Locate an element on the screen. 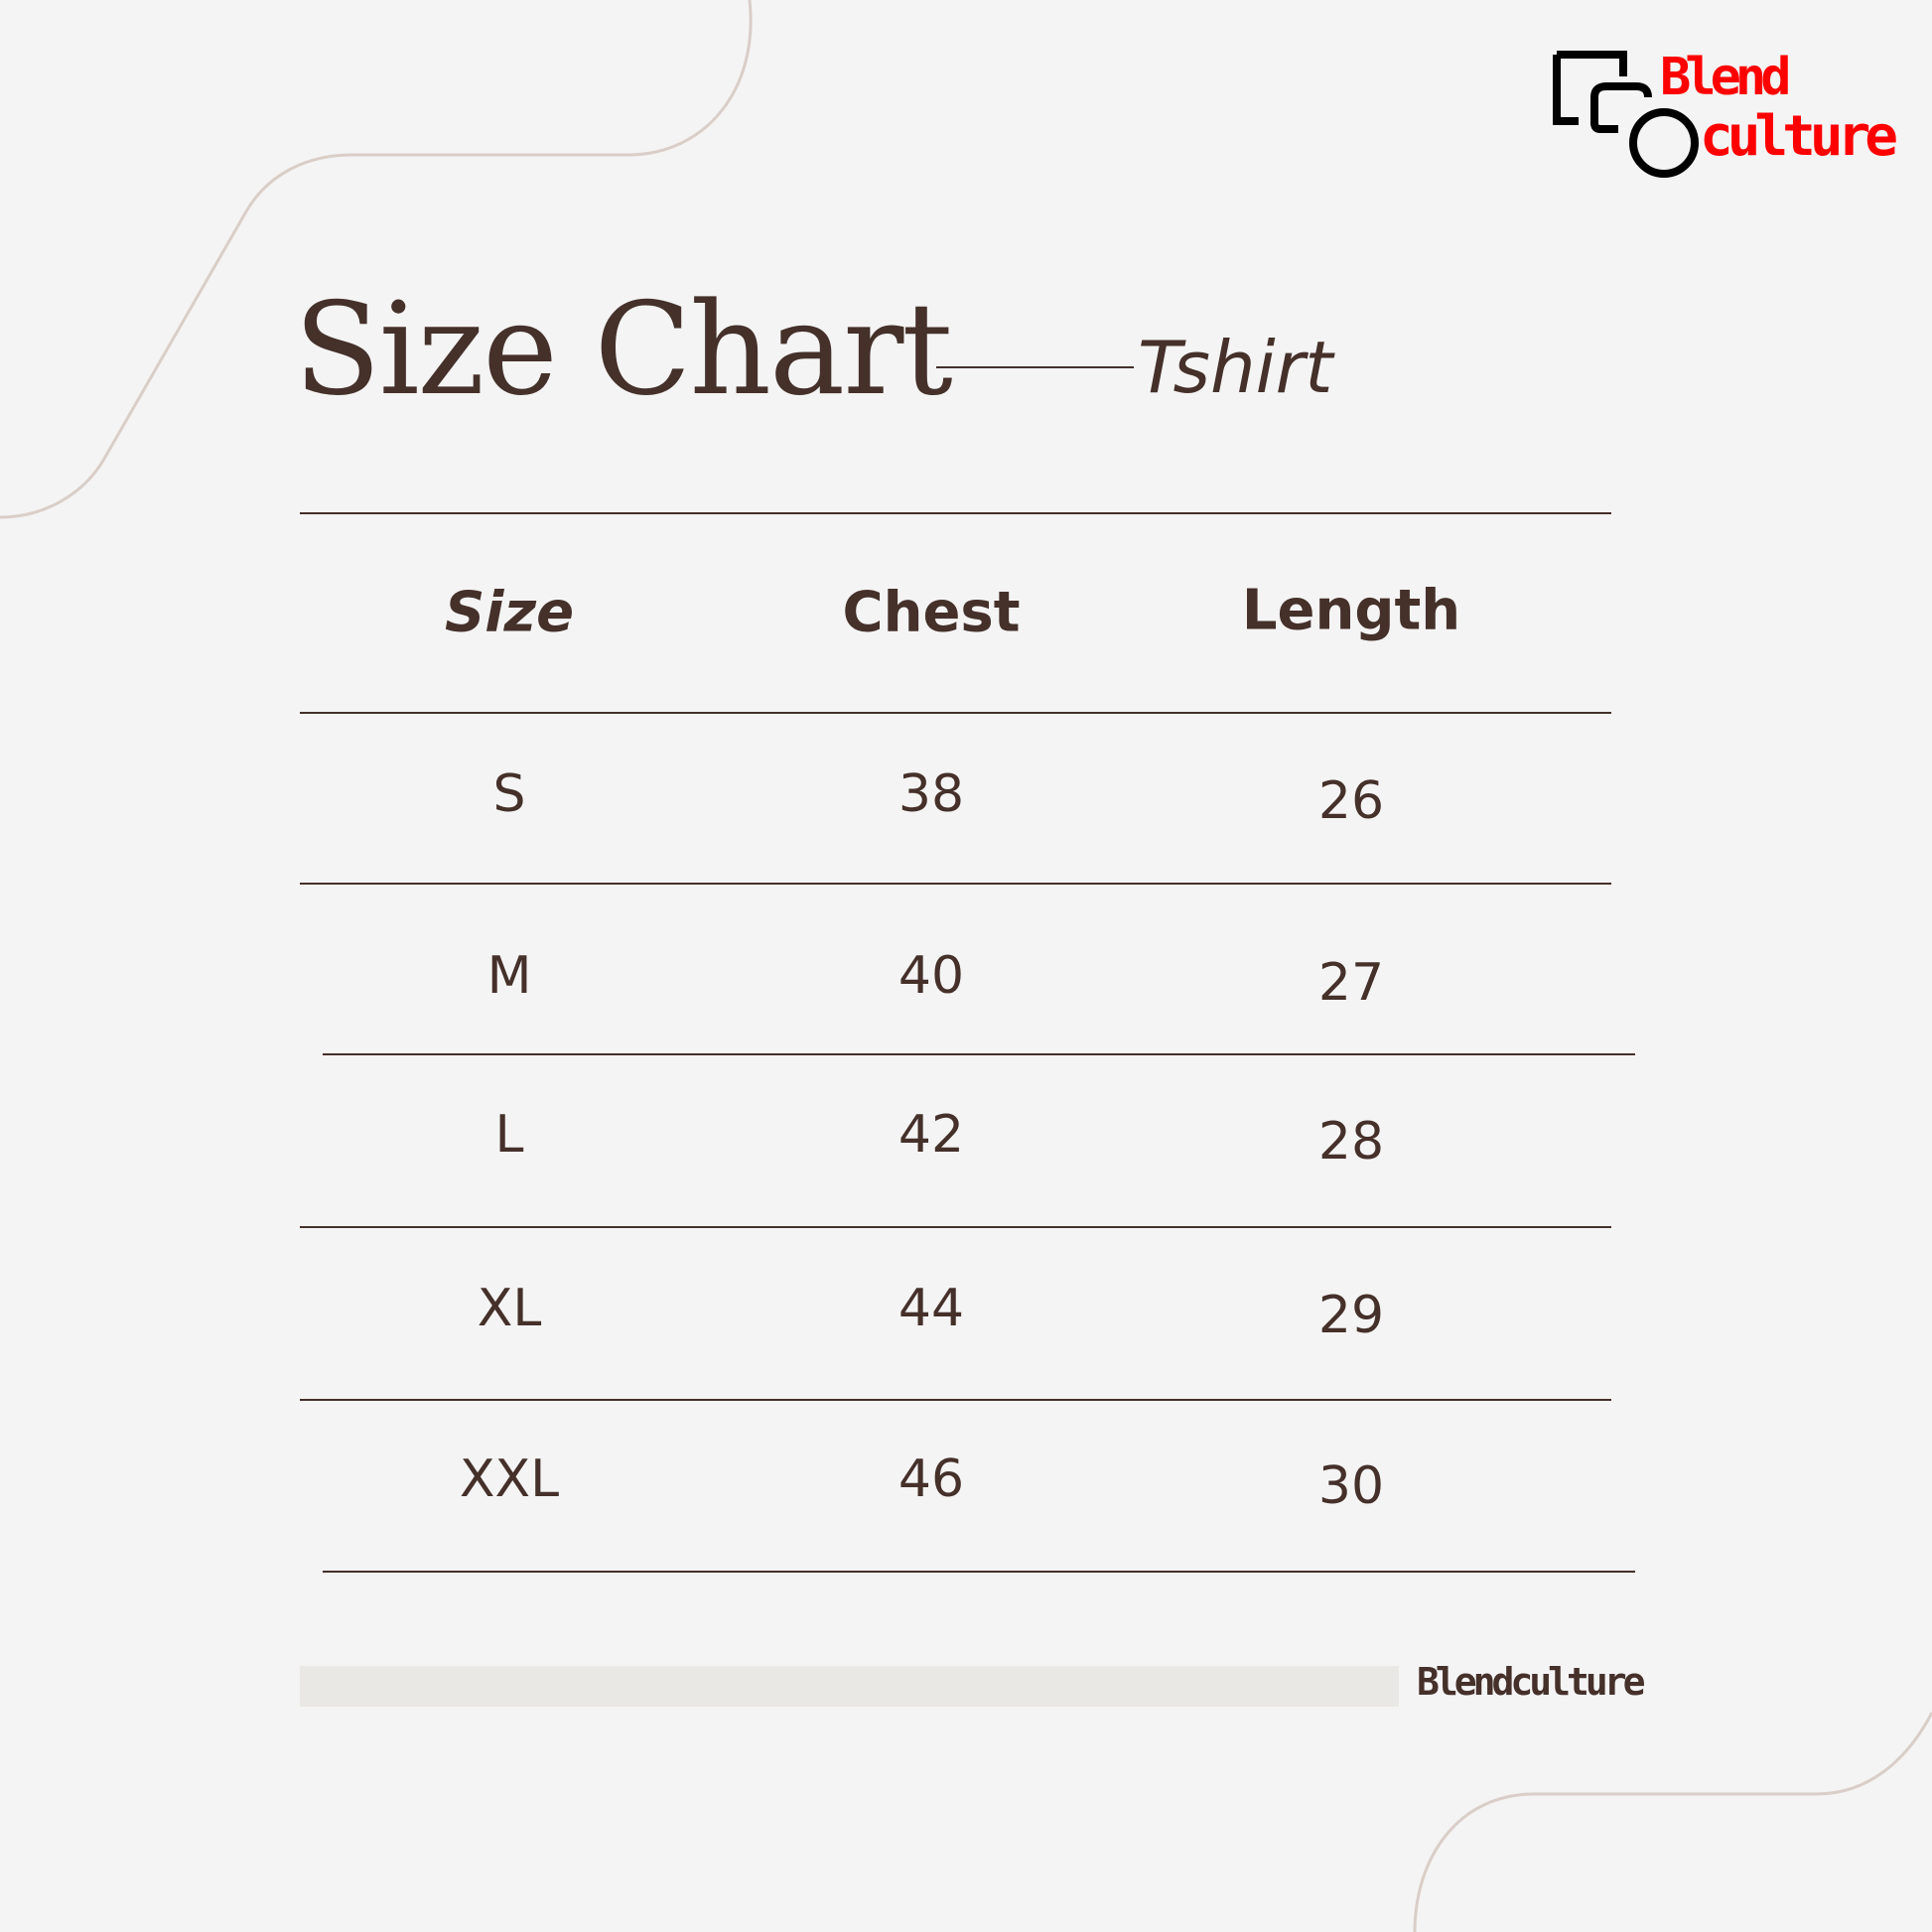  brand-logo: Blend culture is located at coordinates (1724, 121).